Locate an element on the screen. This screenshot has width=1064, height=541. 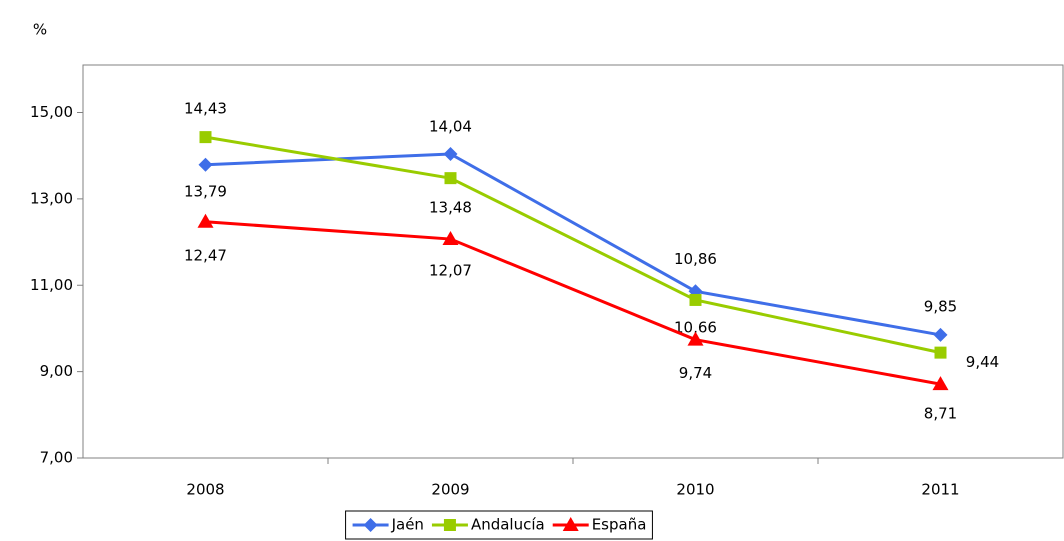
data-label: 14,43 is located at coordinates (205, 109).